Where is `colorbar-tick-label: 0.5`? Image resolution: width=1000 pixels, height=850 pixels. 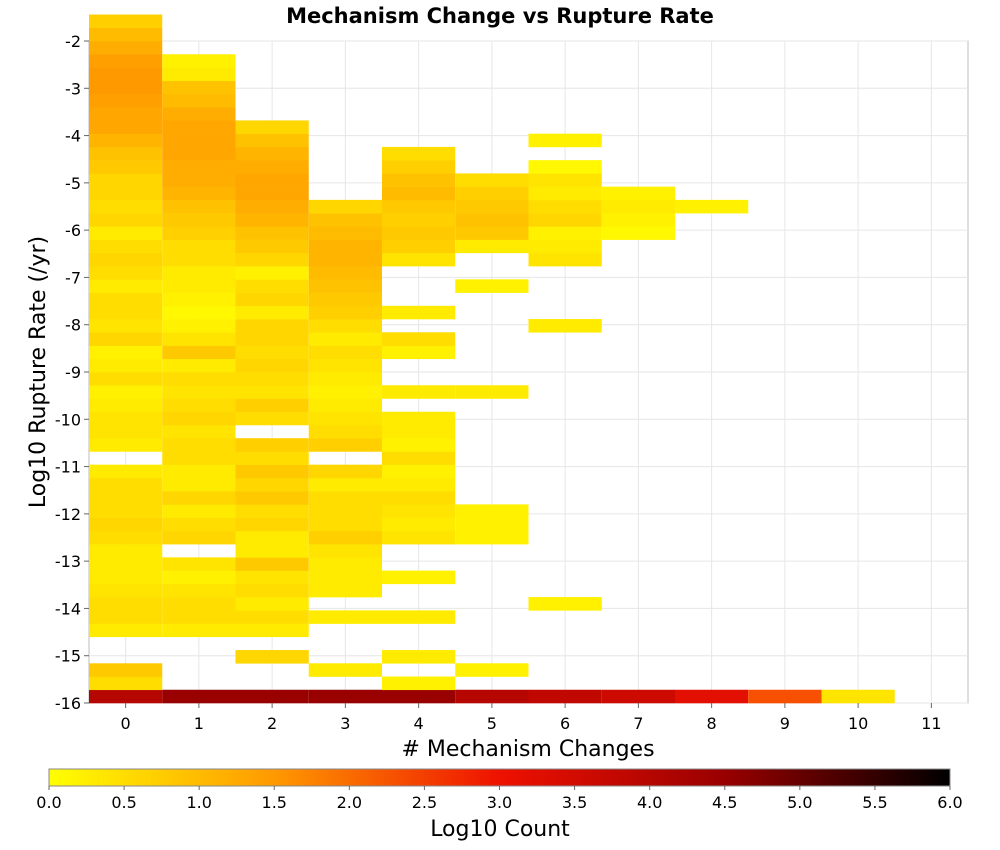
colorbar-tick-label: 0.5 is located at coordinates (123, 802).